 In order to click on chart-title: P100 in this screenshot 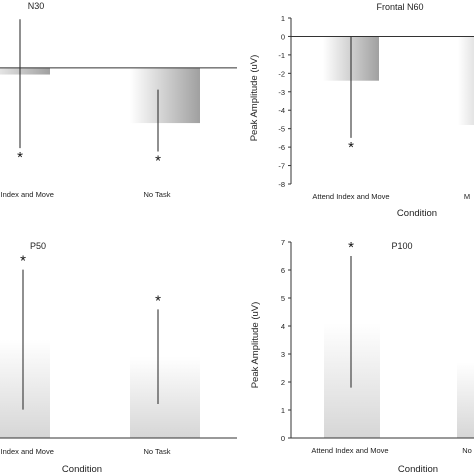, I will do `click(401, 246)`.